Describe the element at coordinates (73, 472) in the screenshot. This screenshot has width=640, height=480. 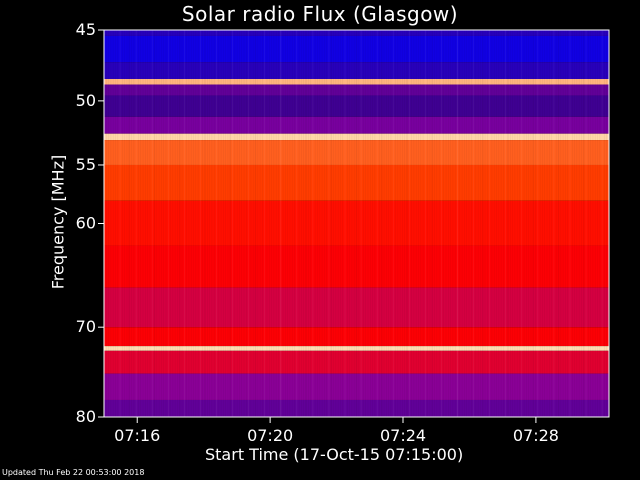
I see `updated-timestamp: Updated Thu Feb 22 00:53:00 2018` at that location.